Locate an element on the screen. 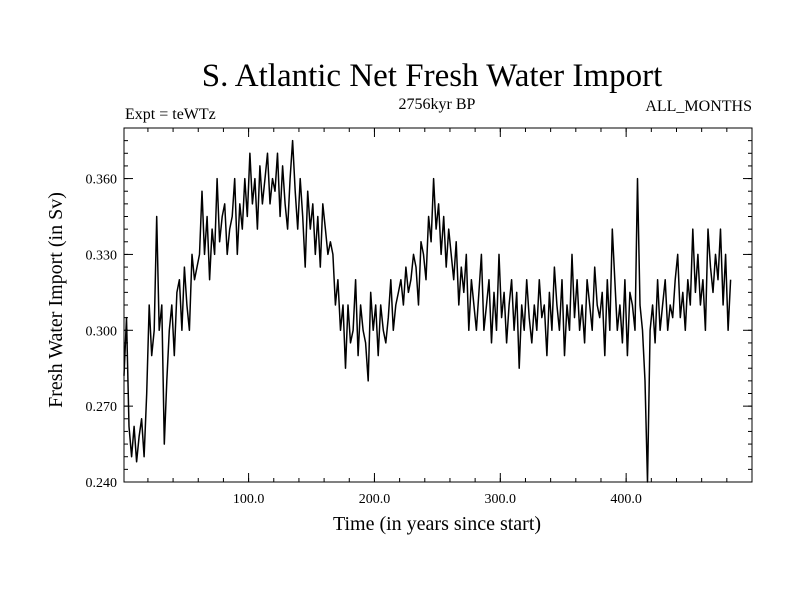 This screenshot has width=800, height=600. y-tick-label: 0.240 is located at coordinates (102, 483).